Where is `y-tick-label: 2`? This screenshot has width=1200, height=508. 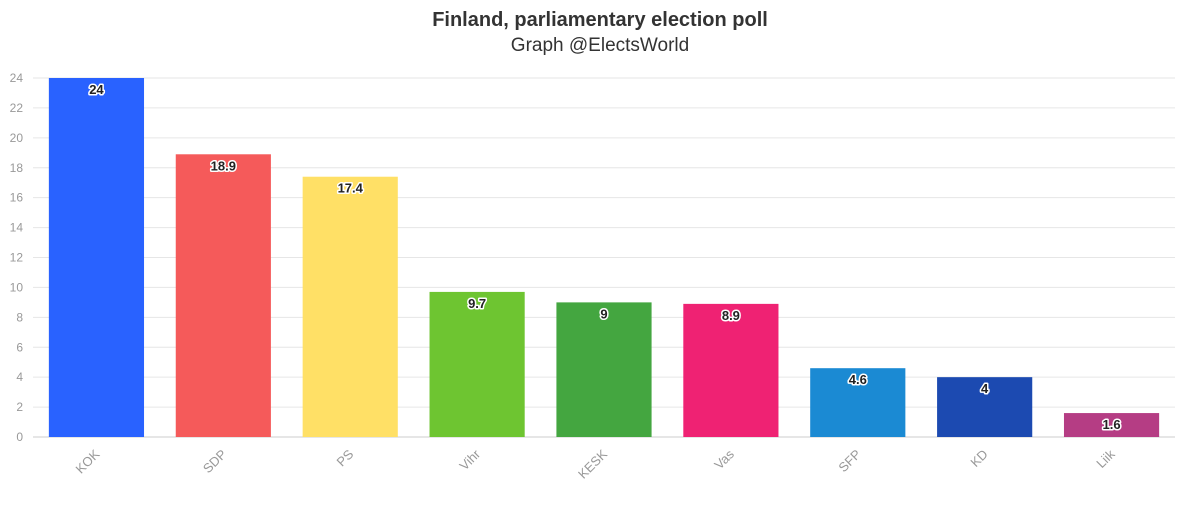
y-tick-label: 2 is located at coordinates (19, 407).